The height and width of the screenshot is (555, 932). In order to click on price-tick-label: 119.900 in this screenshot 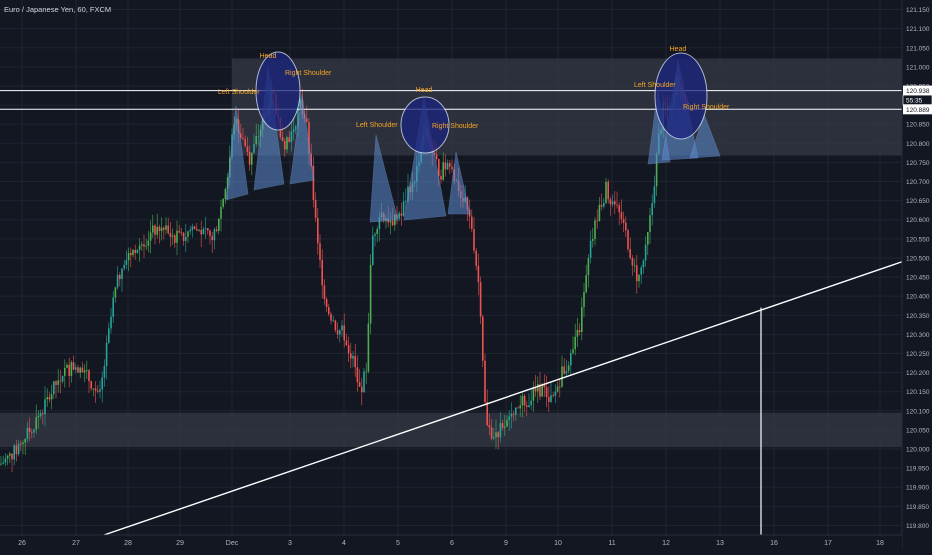, I will do `click(917, 488)`.